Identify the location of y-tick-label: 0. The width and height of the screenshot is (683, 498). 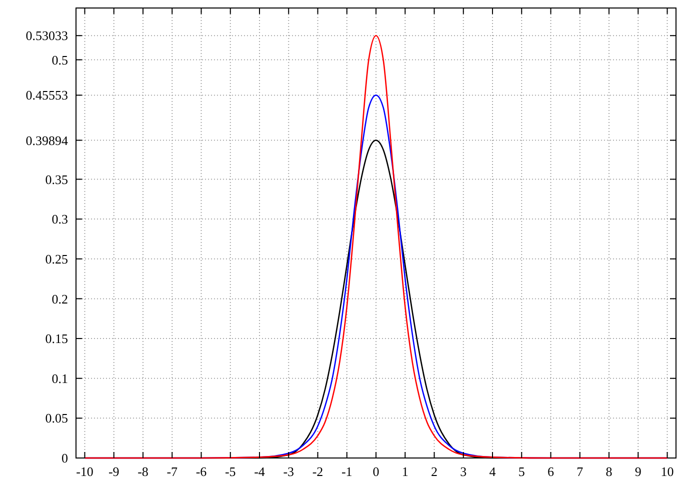
(65, 458).